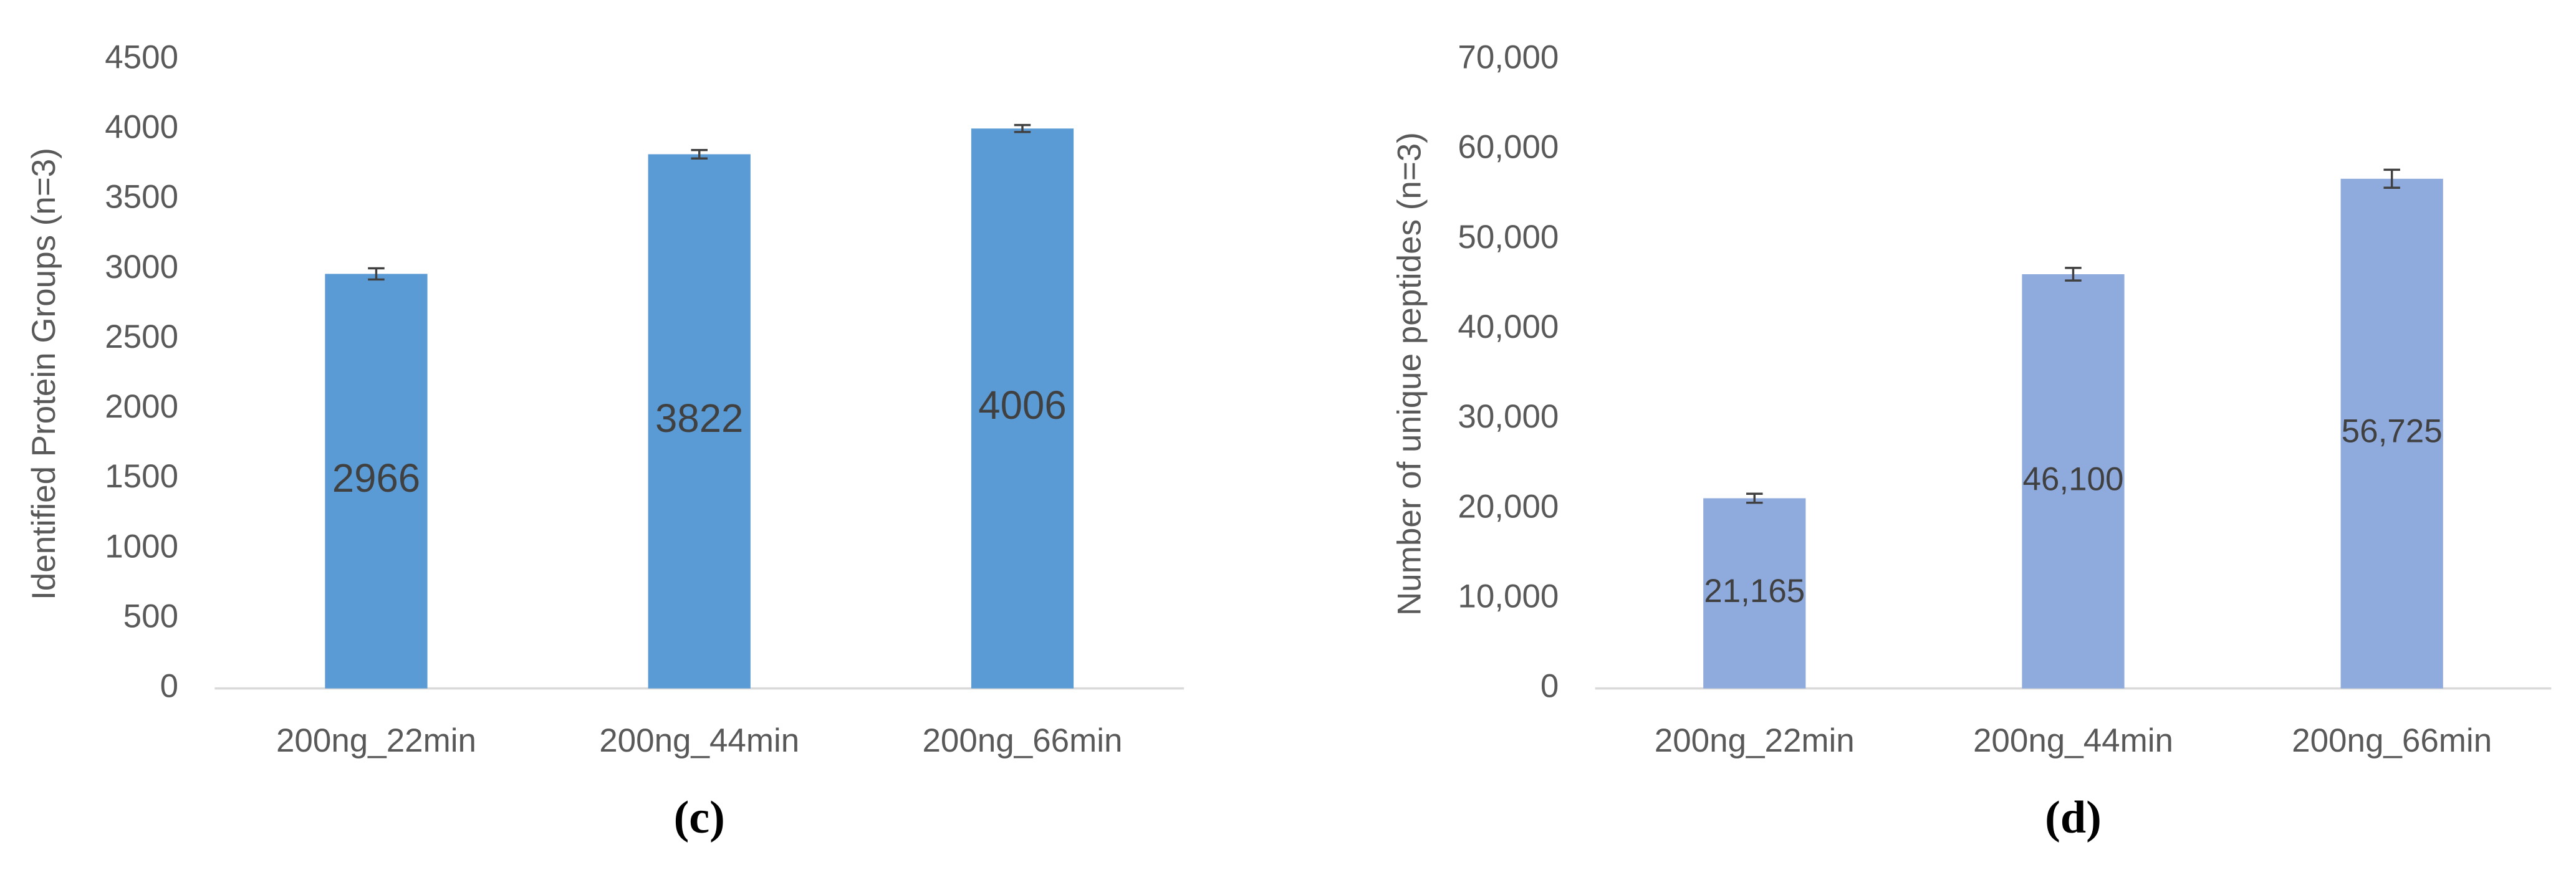 Image resolution: width=2576 pixels, height=875 pixels. What do you see at coordinates (1508, 147) in the screenshot?
I see `y-tick-label: 60,000` at bounding box center [1508, 147].